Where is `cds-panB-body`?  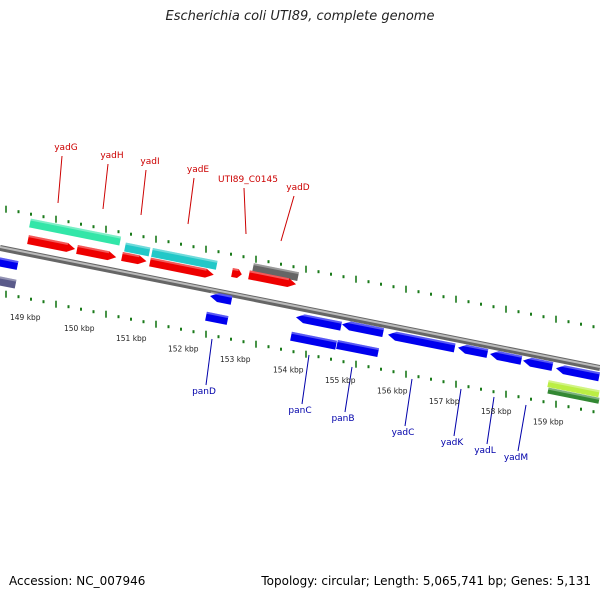
cds-panB-body is located at coordinates (358, 348).